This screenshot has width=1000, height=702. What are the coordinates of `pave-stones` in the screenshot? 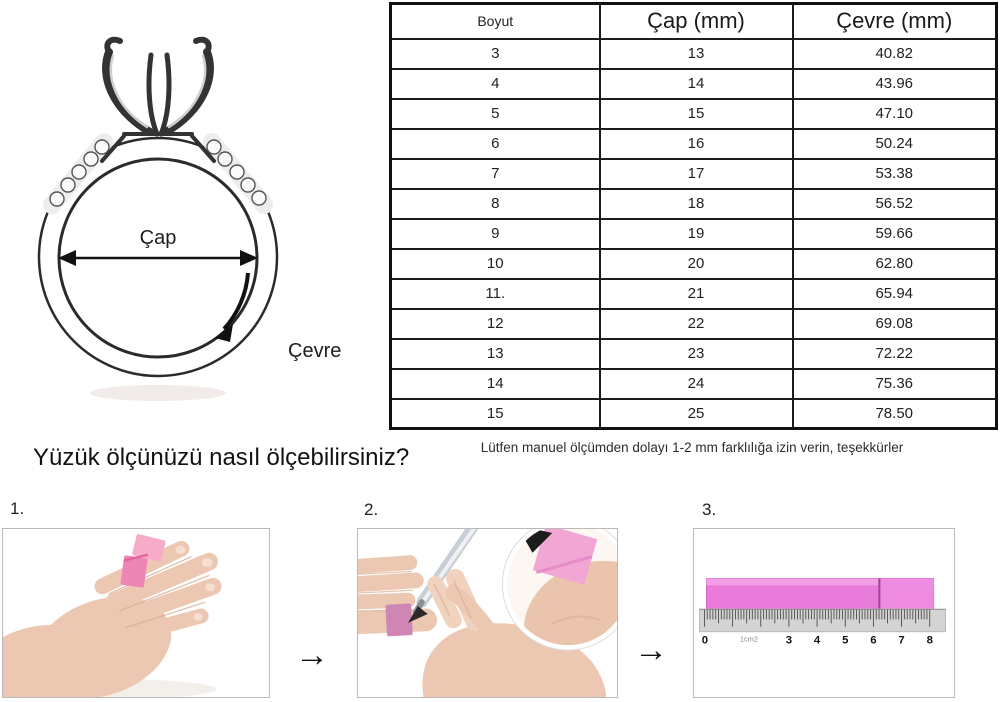 It's located at (158, 173).